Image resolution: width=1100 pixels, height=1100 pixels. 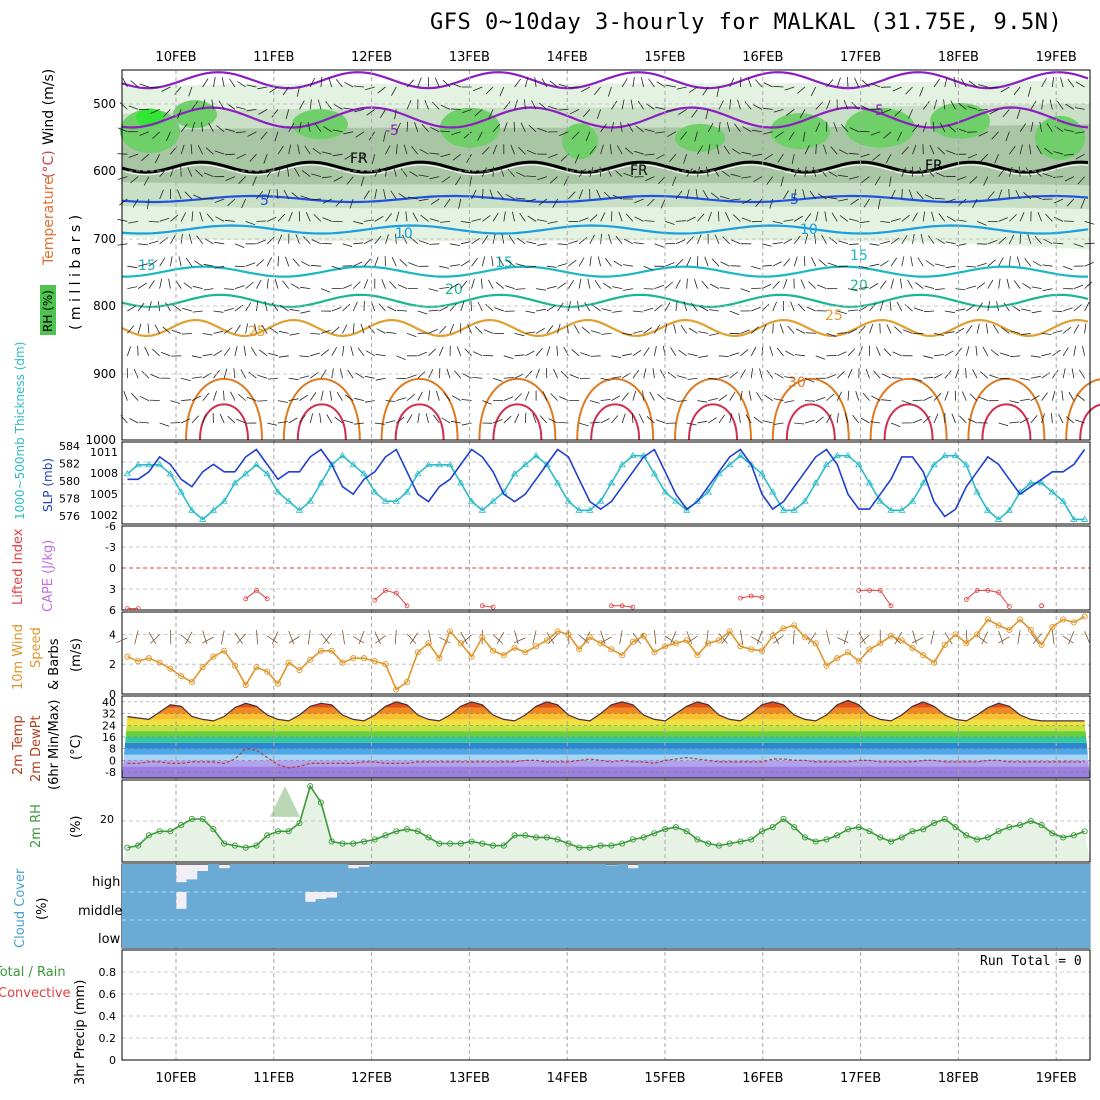 What do you see at coordinates (606, 821) in the screenshot?
I see `panel-frame-rh` at bounding box center [606, 821].